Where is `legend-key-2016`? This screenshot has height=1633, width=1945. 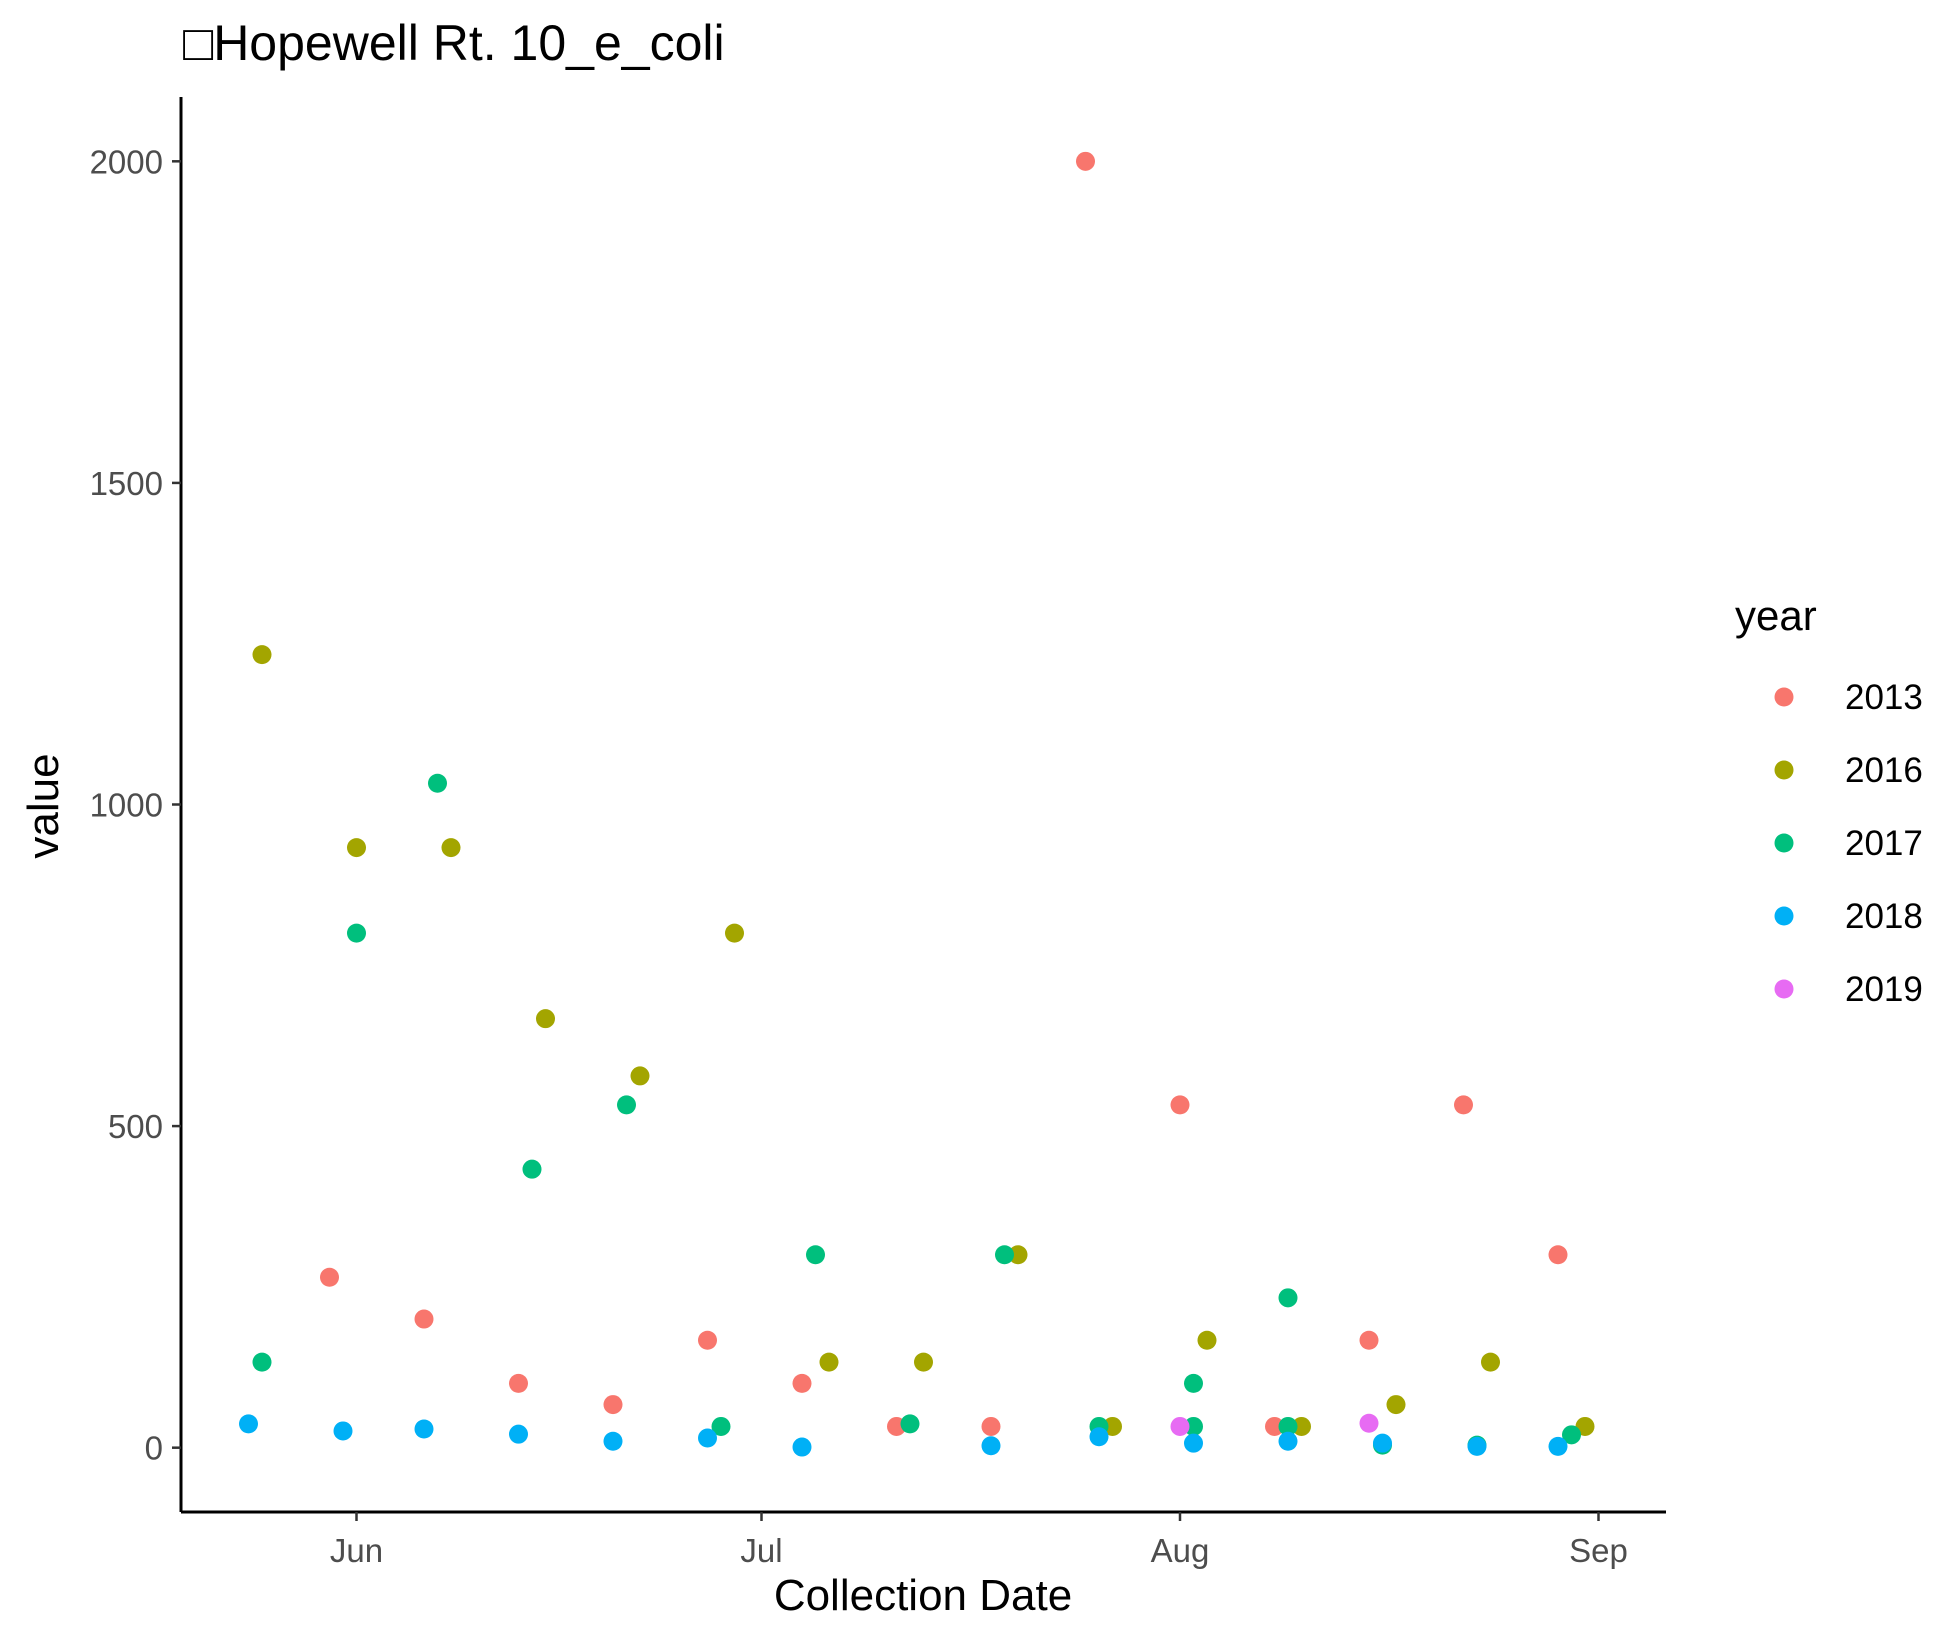
legend-key-2016 is located at coordinates (1784, 770).